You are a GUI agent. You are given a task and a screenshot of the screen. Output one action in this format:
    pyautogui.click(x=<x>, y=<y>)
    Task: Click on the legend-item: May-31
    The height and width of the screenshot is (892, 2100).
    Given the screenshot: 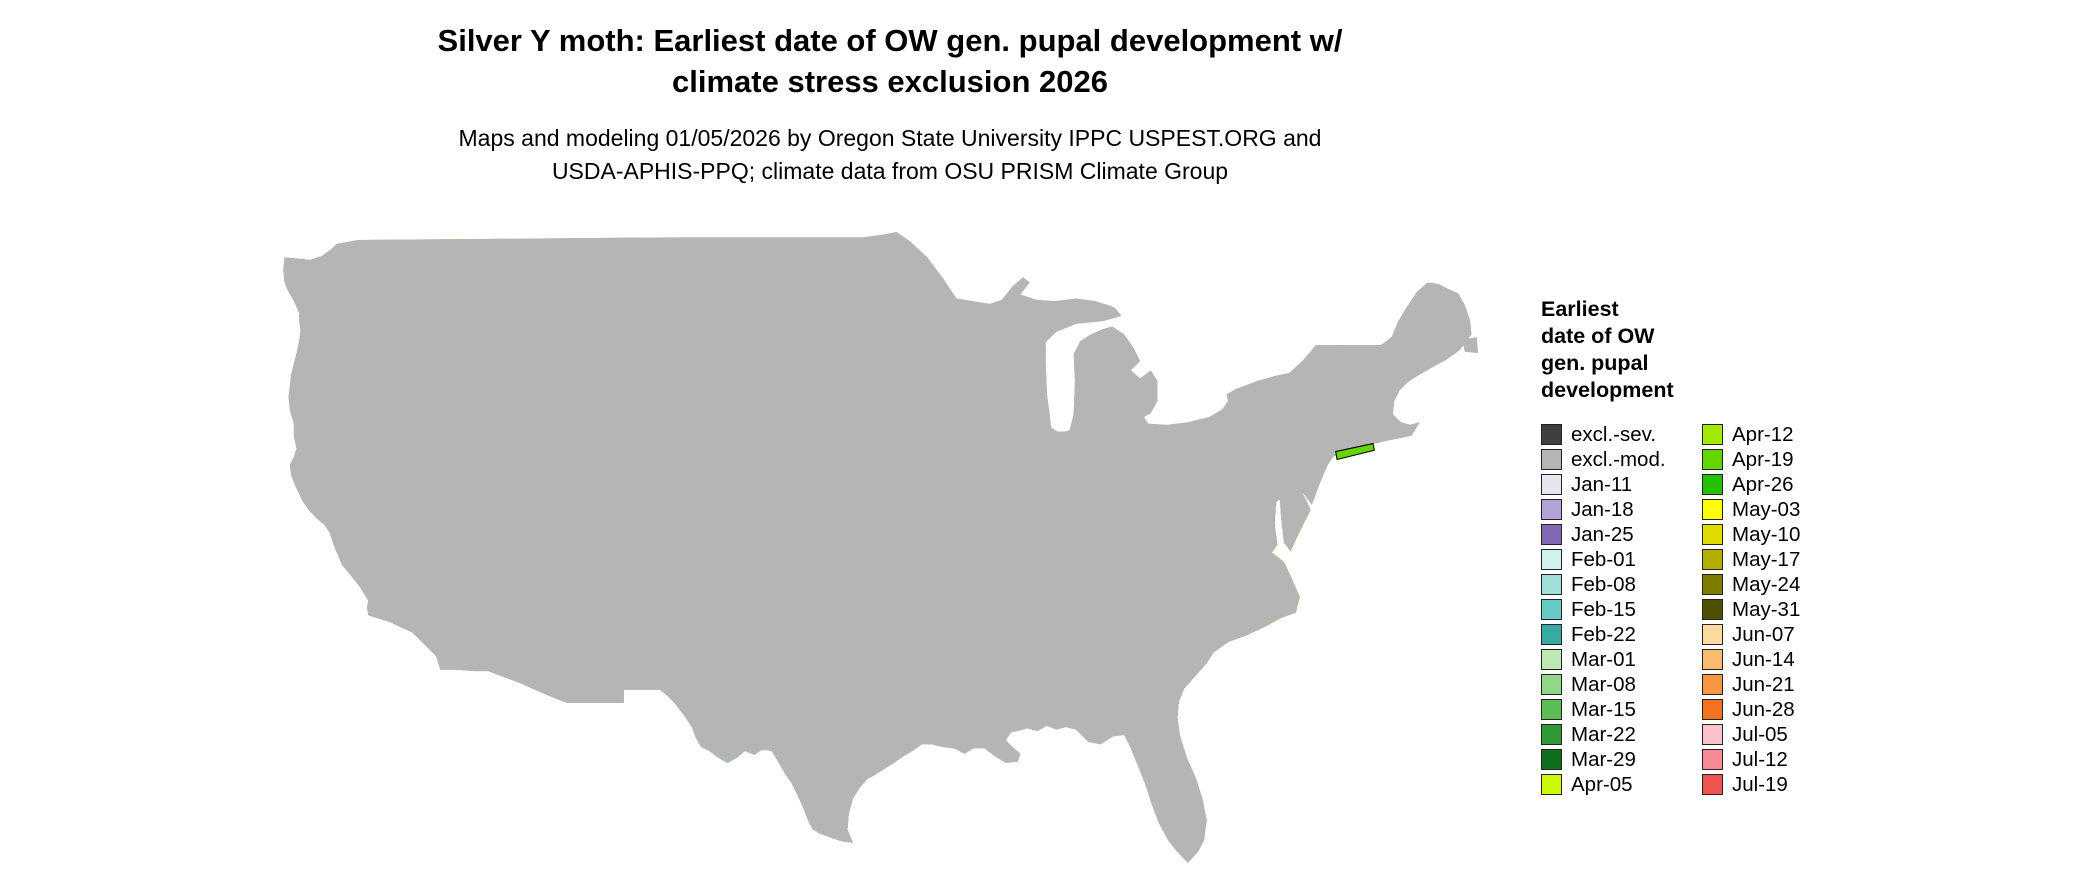 What is the action you would take?
    pyautogui.click(x=1782, y=609)
    